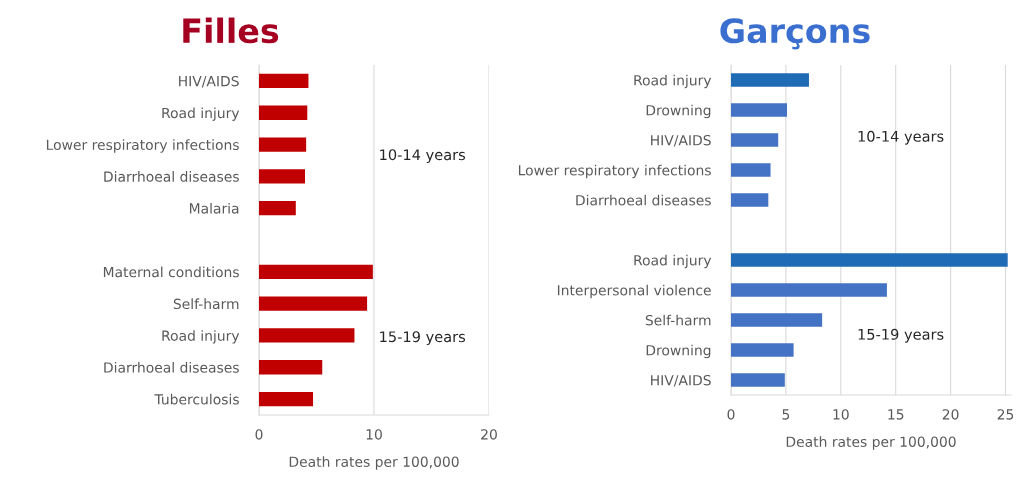 This screenshot has width=1020, height=481. I want to click on x-tick-label: 25, so click(1005, 414).